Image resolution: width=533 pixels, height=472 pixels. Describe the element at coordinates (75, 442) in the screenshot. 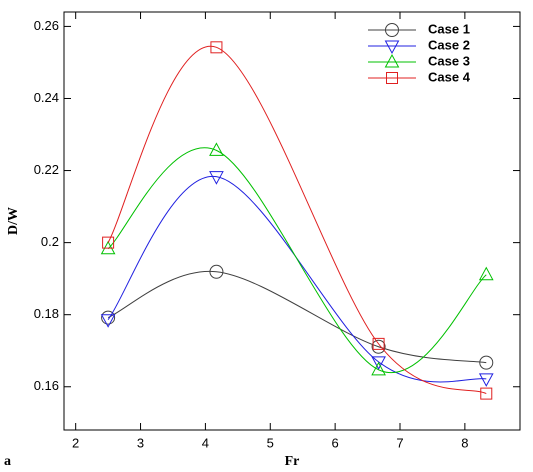

I see `x-tick-label: 2` at that location.